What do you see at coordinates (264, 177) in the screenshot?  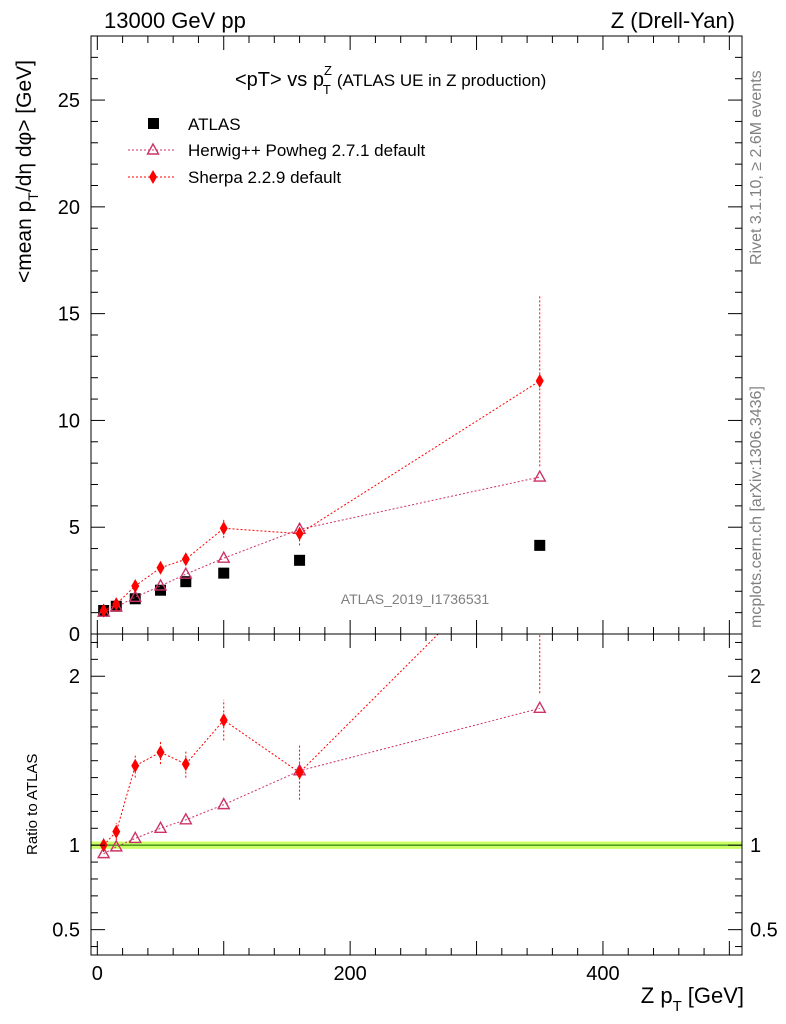 I see `legend-label-sherpa: Sherpa 2.2.9 default` at bounding box center [264, 177].